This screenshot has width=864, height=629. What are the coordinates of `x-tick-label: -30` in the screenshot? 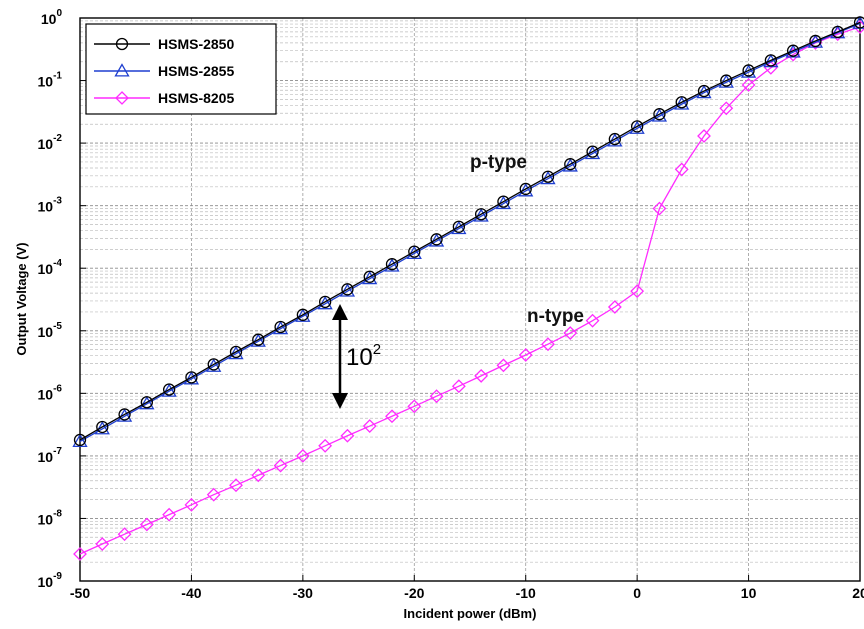 It's located at (303, 593).